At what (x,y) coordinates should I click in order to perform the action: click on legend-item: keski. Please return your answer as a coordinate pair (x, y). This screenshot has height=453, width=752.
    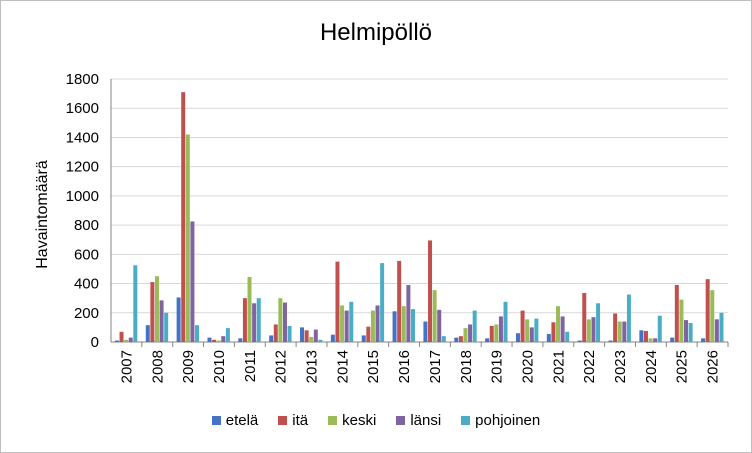
    Looking at the image, I should click on (352, 420).